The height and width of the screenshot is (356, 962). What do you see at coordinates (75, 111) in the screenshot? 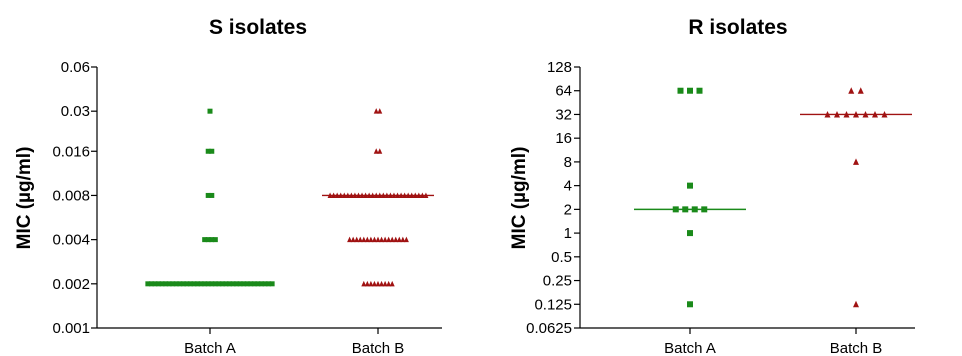
I see `y-tick-label: 0.03` at bounding box center [75, 111].